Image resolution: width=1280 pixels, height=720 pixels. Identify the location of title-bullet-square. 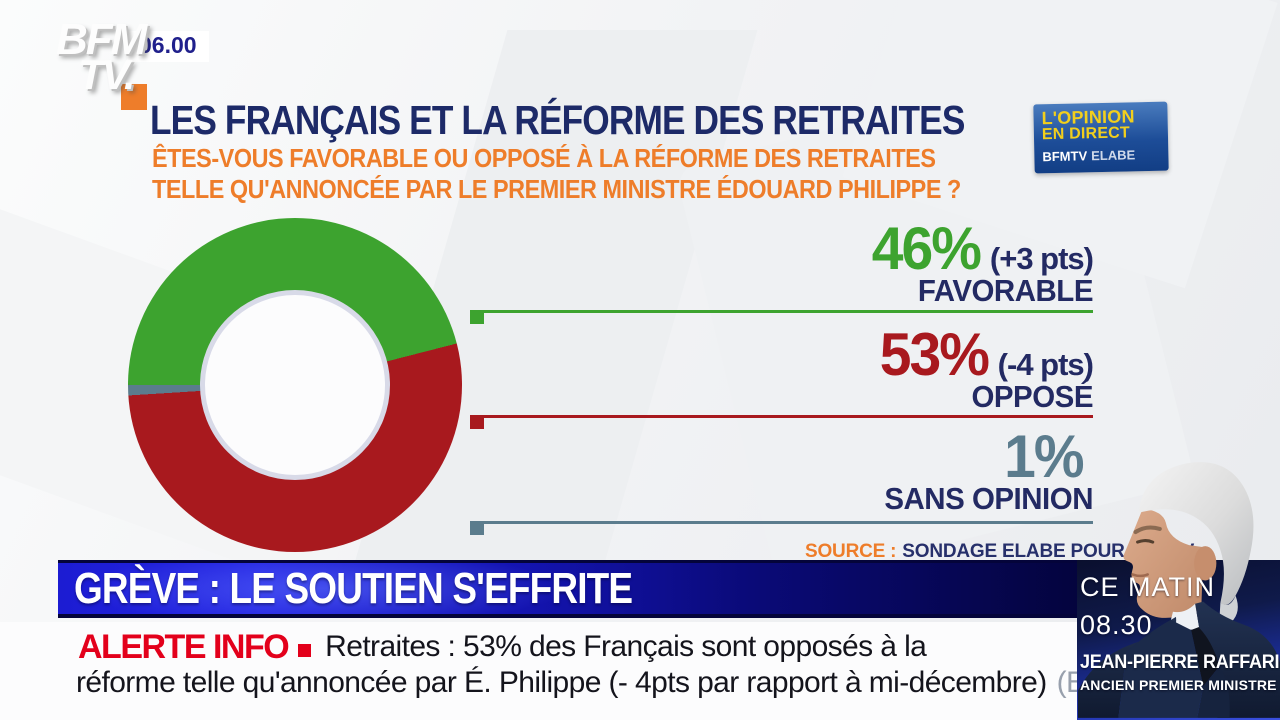
(134, 97).